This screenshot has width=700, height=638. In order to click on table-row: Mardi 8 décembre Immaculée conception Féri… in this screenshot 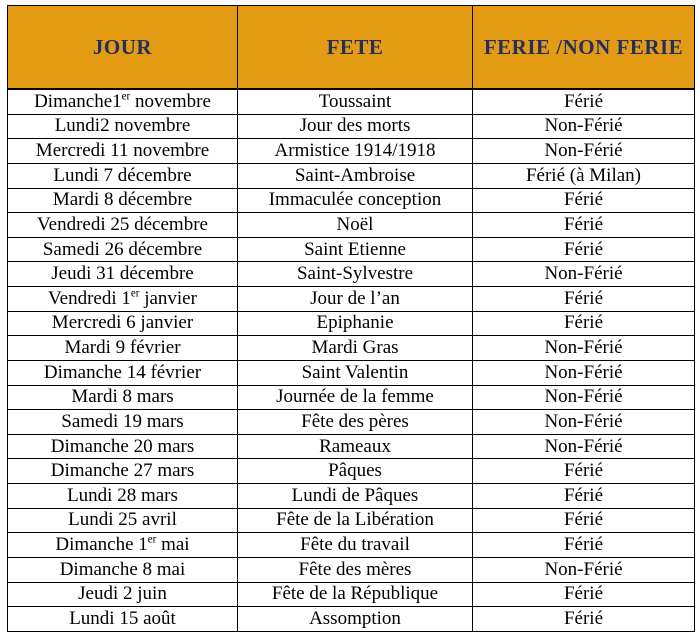, I will do `click(351, 200)`.